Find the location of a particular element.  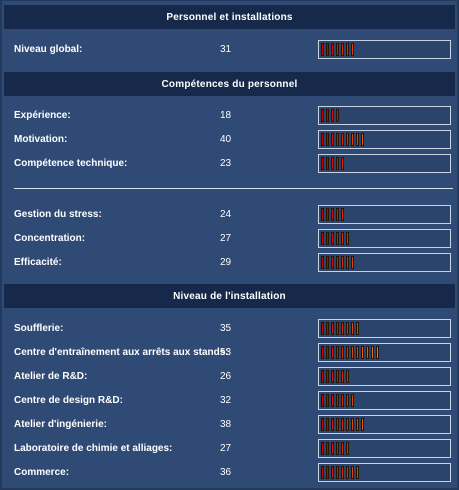

row-competence-technique: Compétence technique: 23 is located at coordinates (229, 164).